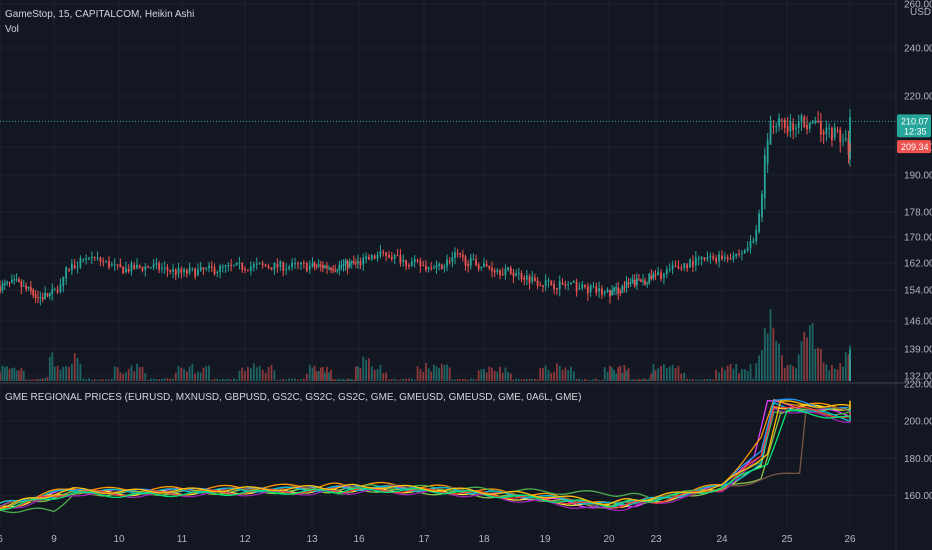 This screenshot has width=932, height=550. I want to click on countdown-value: 12:35, so click(915, 131).